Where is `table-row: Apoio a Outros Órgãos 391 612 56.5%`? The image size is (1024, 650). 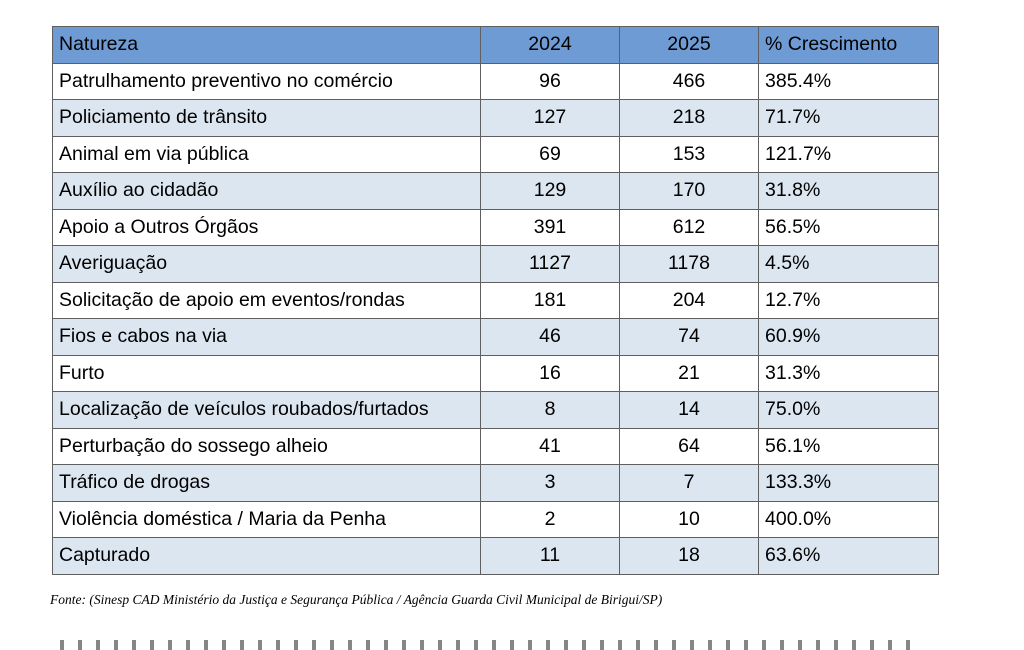 table-row: Apoio a Outros Órgãos 391 612 56.5% is located at coordinates (495, 227).